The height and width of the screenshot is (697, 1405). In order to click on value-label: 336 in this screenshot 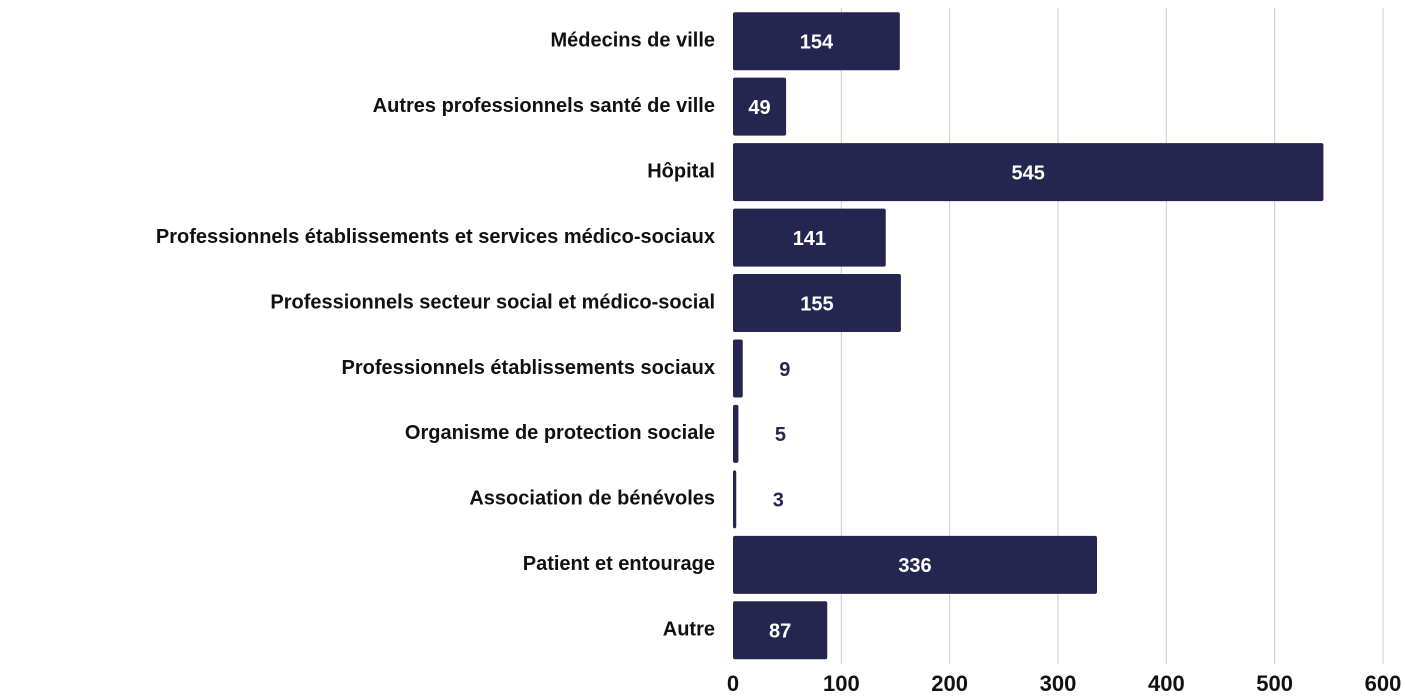, I will do `click(914, 566)`.